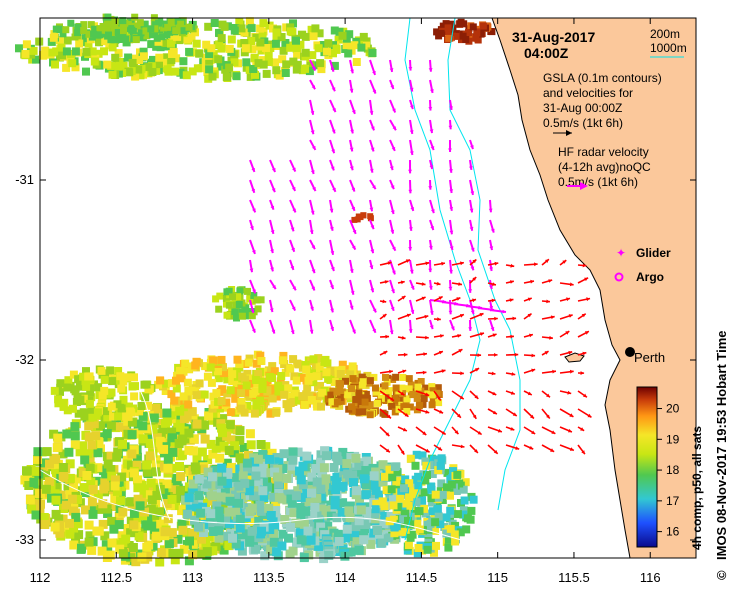 Image resolution: width=739 pixels, height=592 pixels. I want to click on hf-radar-arrows, so click(485, 356).